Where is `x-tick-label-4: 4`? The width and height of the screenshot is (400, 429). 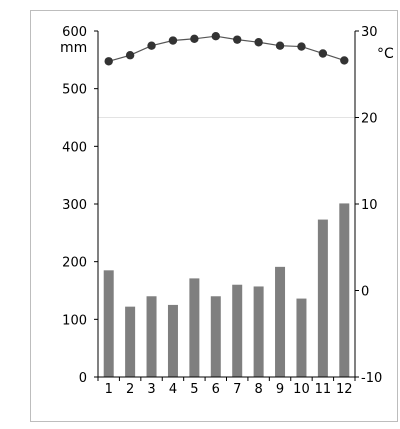
x-tick-label-4: 4 is located at coordinates (173, 389).